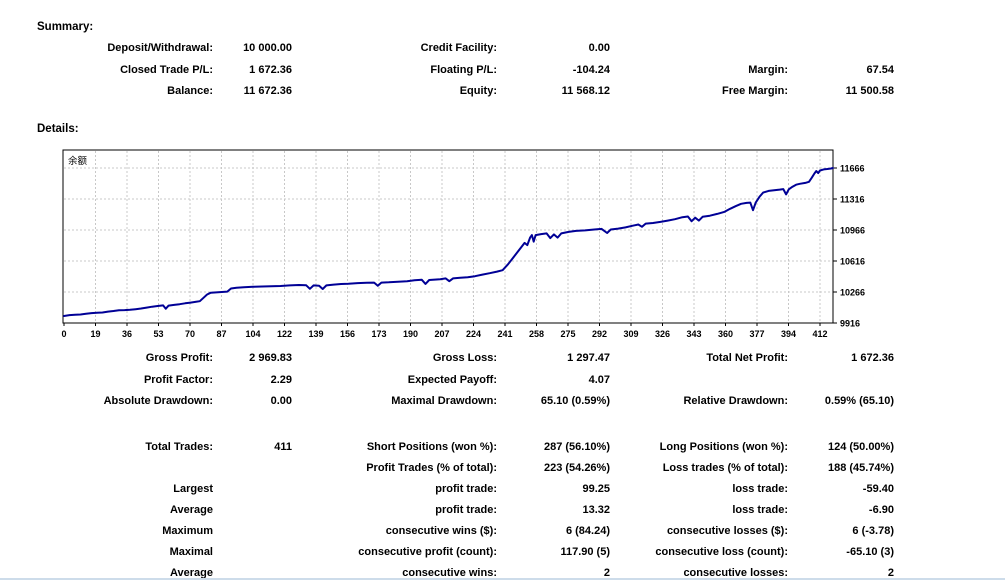  Describe the element at coordinates (599, 379) in the screenshot. I see `stat-value: 4.07` at that location.